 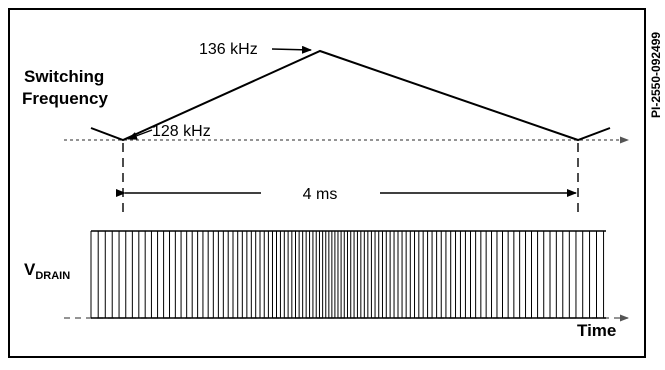 What do you see at coordinates (596, 330) in the screenshot?
I see `time-axis-label: Time` at bounding box center [596, 330].